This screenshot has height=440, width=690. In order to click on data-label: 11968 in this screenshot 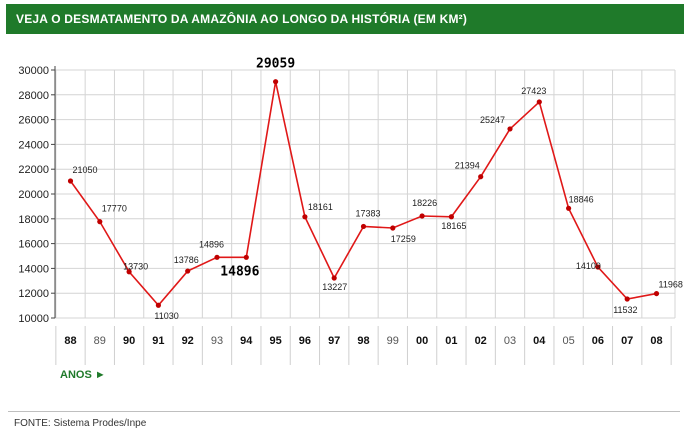, I will do `click(671, 285)`.